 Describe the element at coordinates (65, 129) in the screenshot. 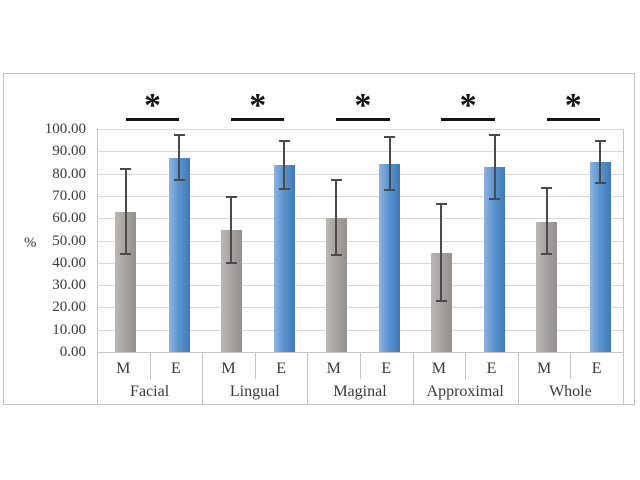

I see `y-tick-label: 100.00` at that location.